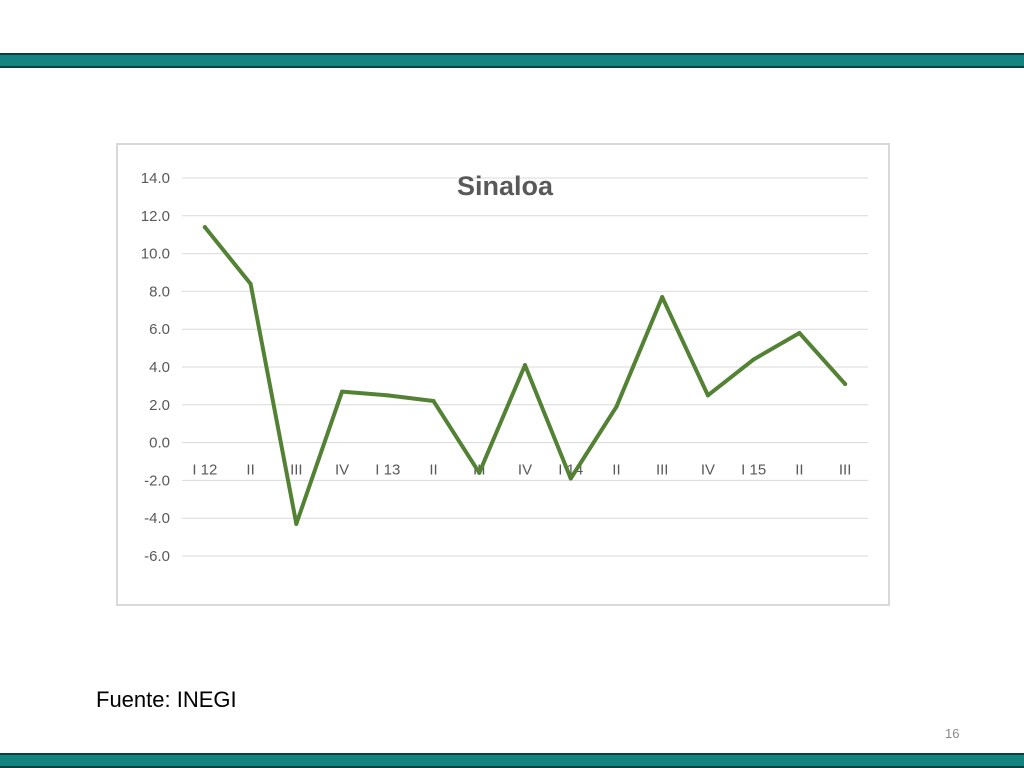 The width and height of the screenshot is (1024, 768). I want to click on y-tick-label: 4.0, so click(159, 367).